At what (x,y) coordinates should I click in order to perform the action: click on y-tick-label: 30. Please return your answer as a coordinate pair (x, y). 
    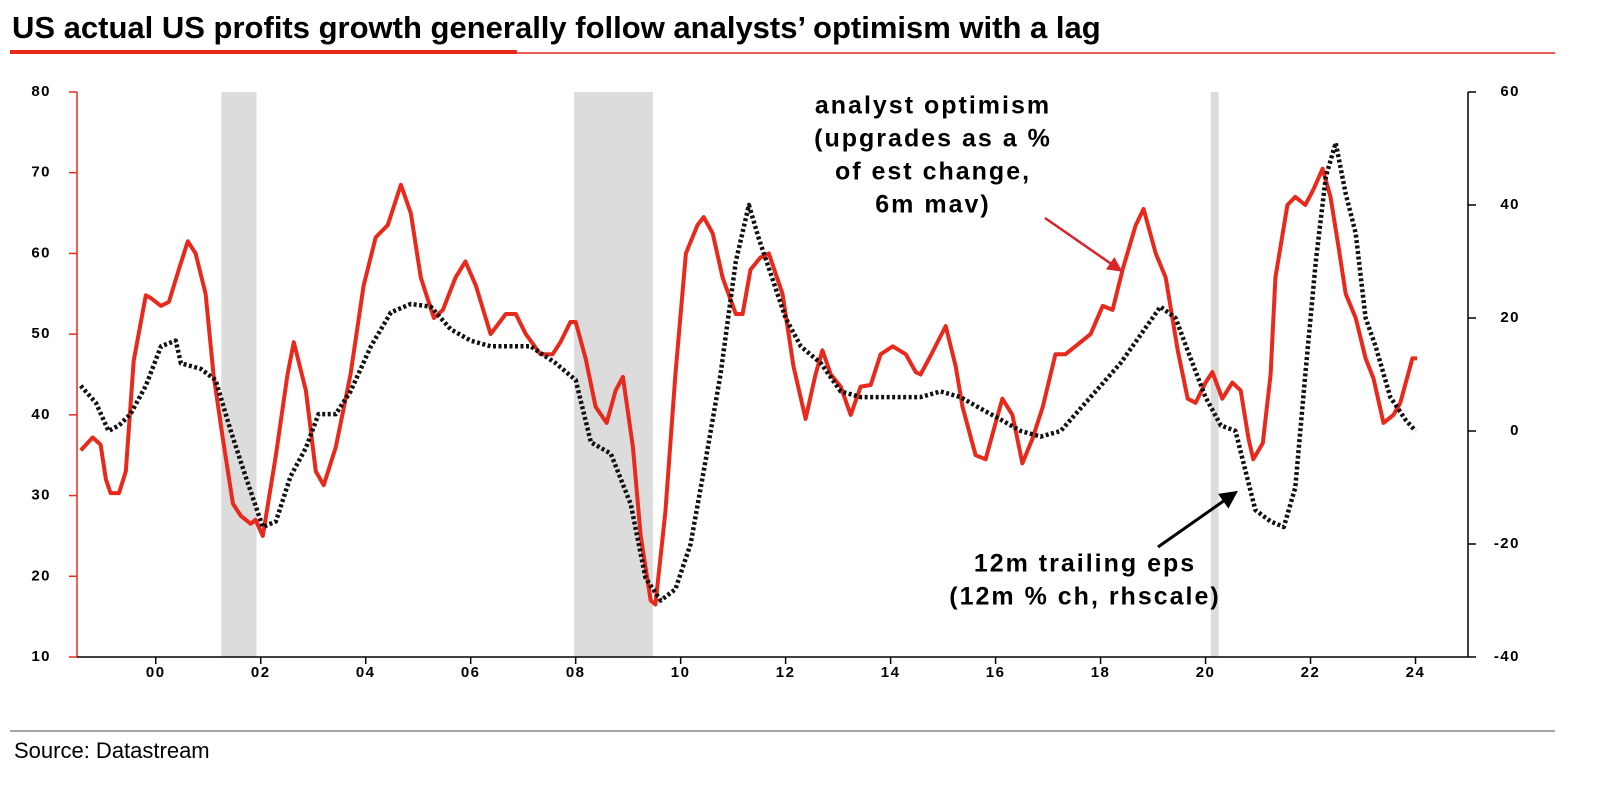
    Looking at the image, I should click on (41, 495).